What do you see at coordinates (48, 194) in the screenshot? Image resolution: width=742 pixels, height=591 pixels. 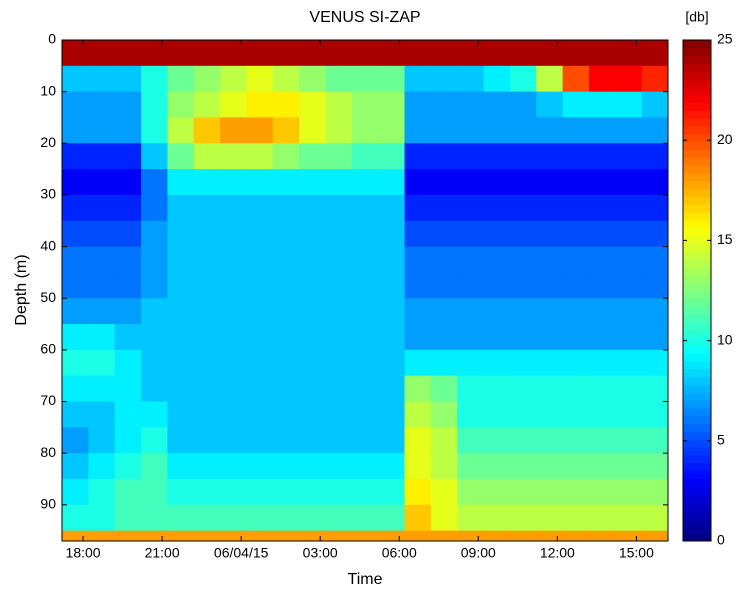 I see `y-tick-label: 30` at bounding box center [48, 194].